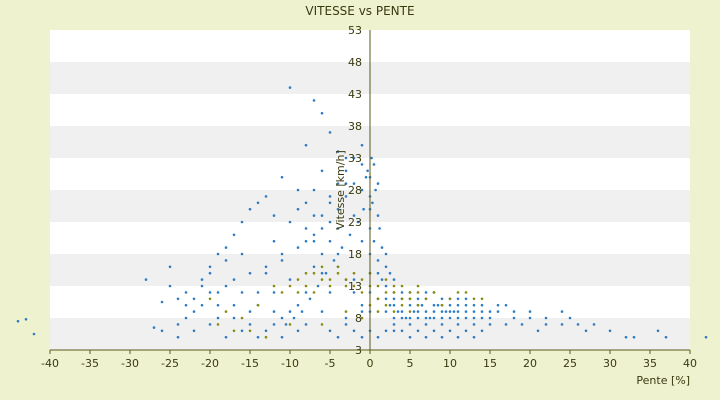 The image size is (720, 400). I want to click on y-tick-label: 53, so click(355, 30).